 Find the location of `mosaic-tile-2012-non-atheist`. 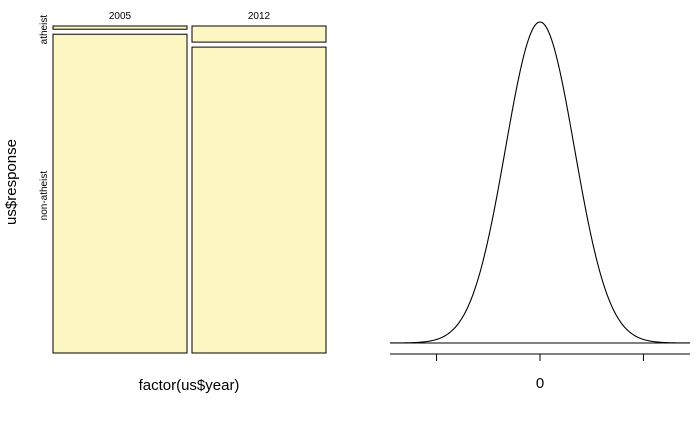

mosaic-tile-2012-non-atheist is located at coordinates (259, 200).